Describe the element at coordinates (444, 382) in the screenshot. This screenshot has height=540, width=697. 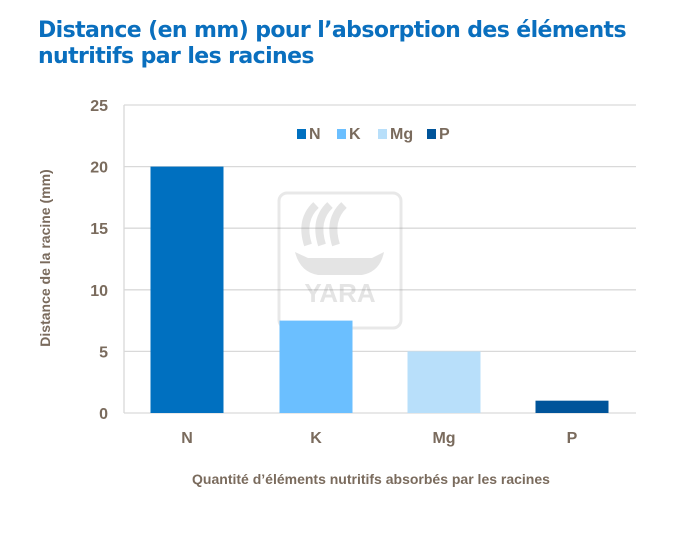
I see `bar-mg` at that location.